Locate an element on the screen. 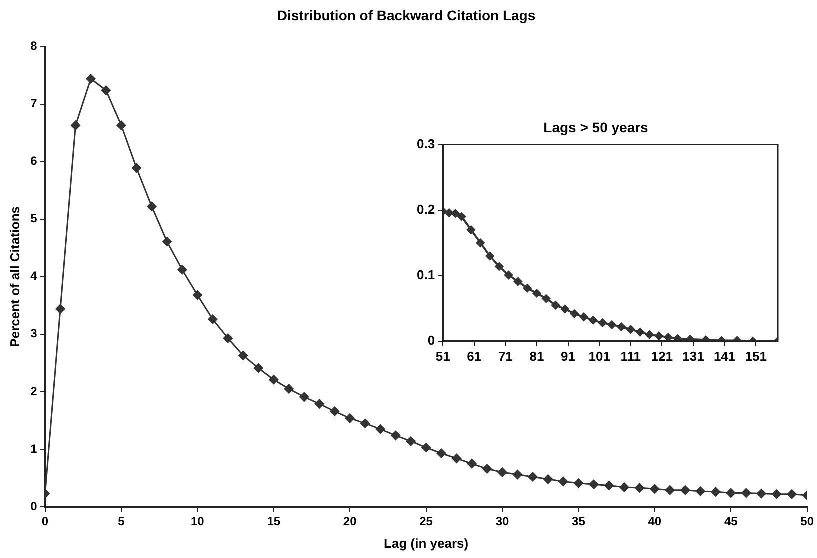  x-tick-label: 20 is located at coordinates (350, 521).